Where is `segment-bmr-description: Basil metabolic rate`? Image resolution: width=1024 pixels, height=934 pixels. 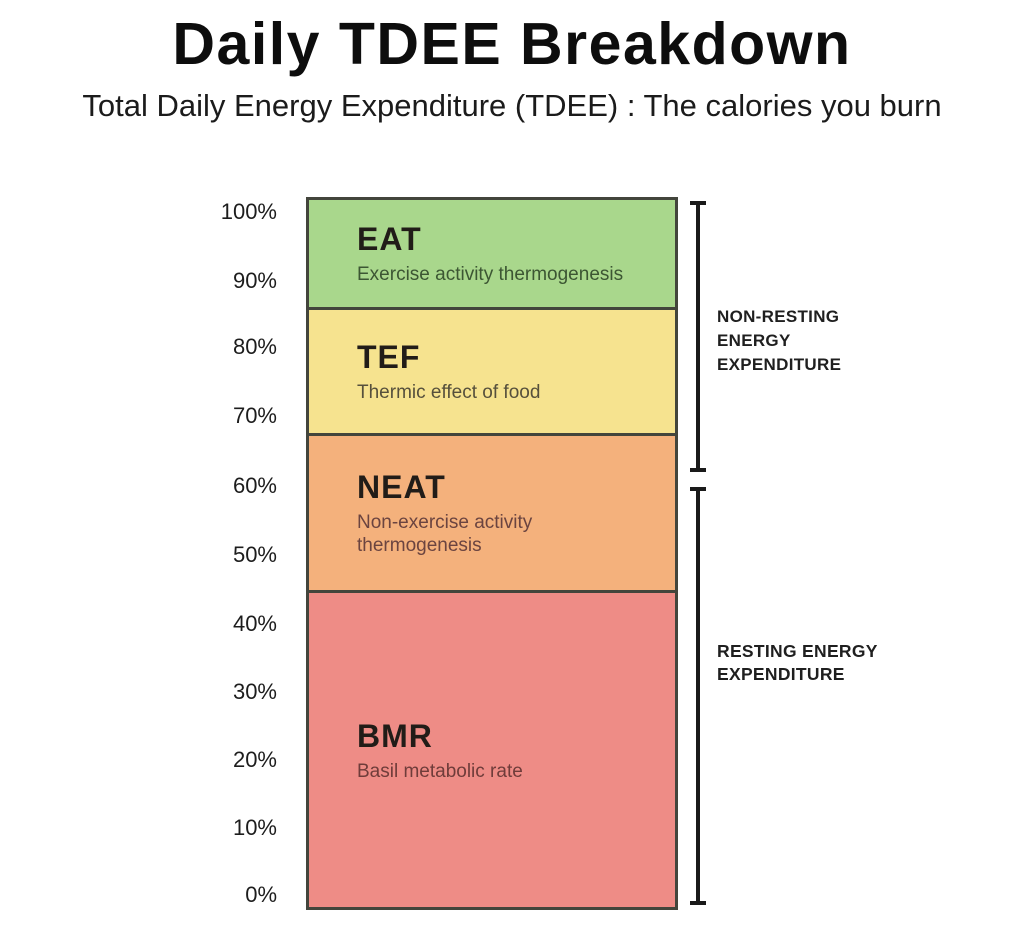
segment-bmr-description: Basil metabolic rate is located at coordinates (440, 771).